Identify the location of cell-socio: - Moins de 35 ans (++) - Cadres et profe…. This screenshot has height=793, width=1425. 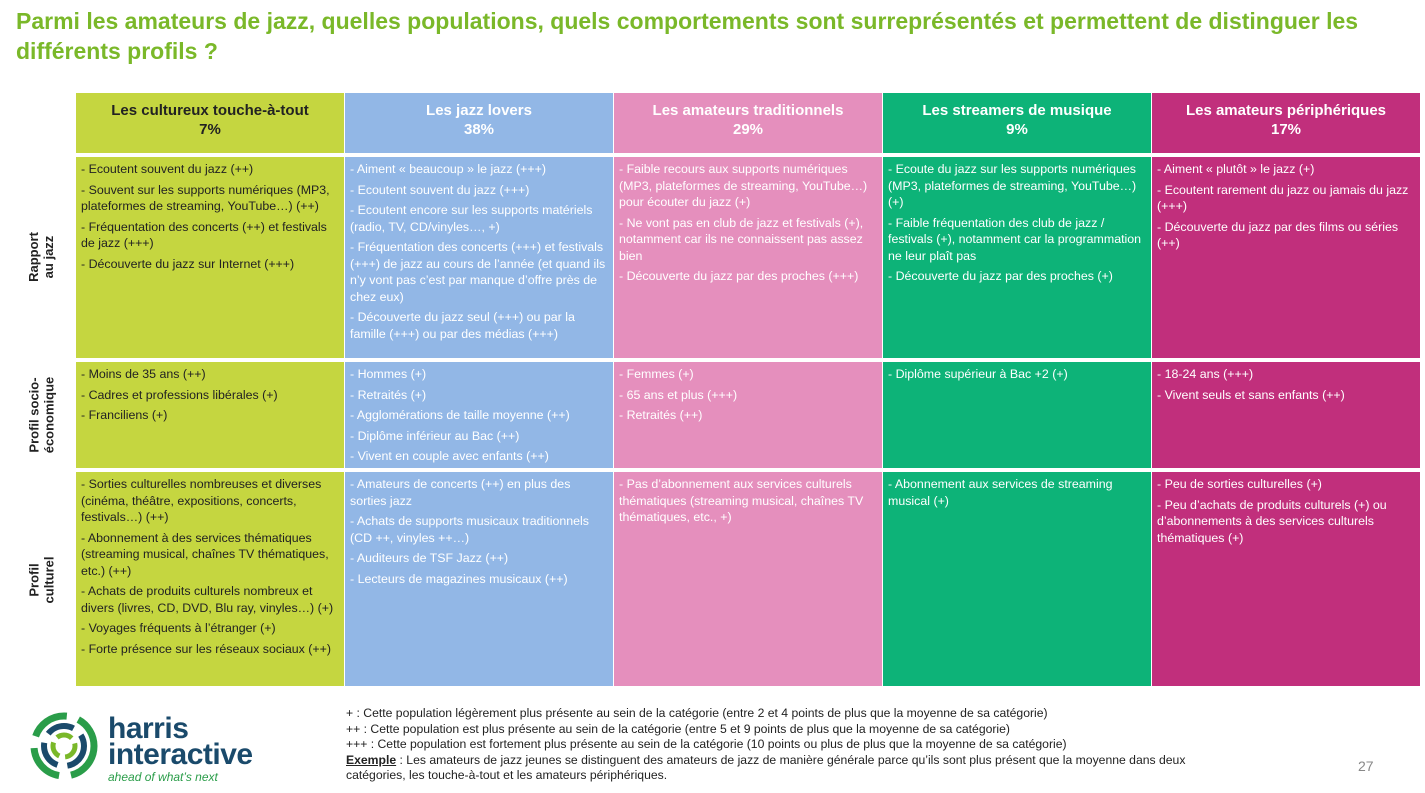
(210, 415).